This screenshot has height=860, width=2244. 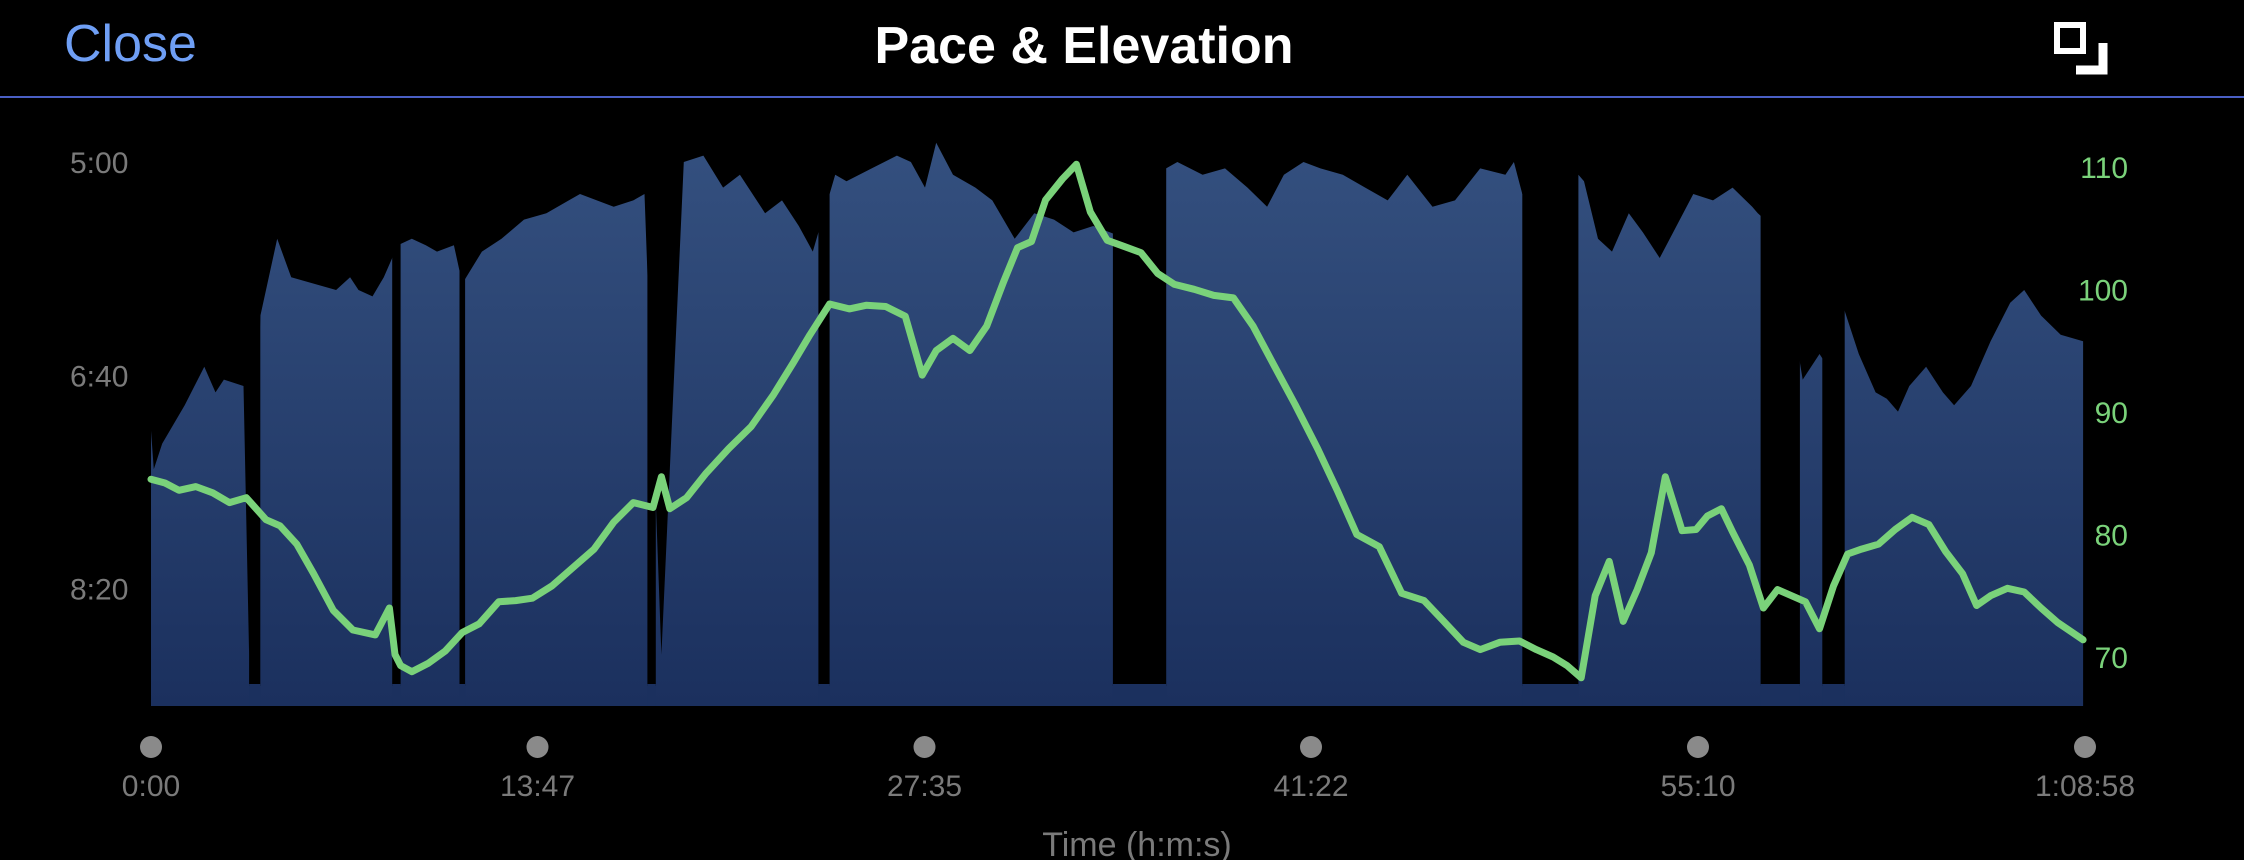 I want to click on expand-icon, so click(x=2080, y=48).